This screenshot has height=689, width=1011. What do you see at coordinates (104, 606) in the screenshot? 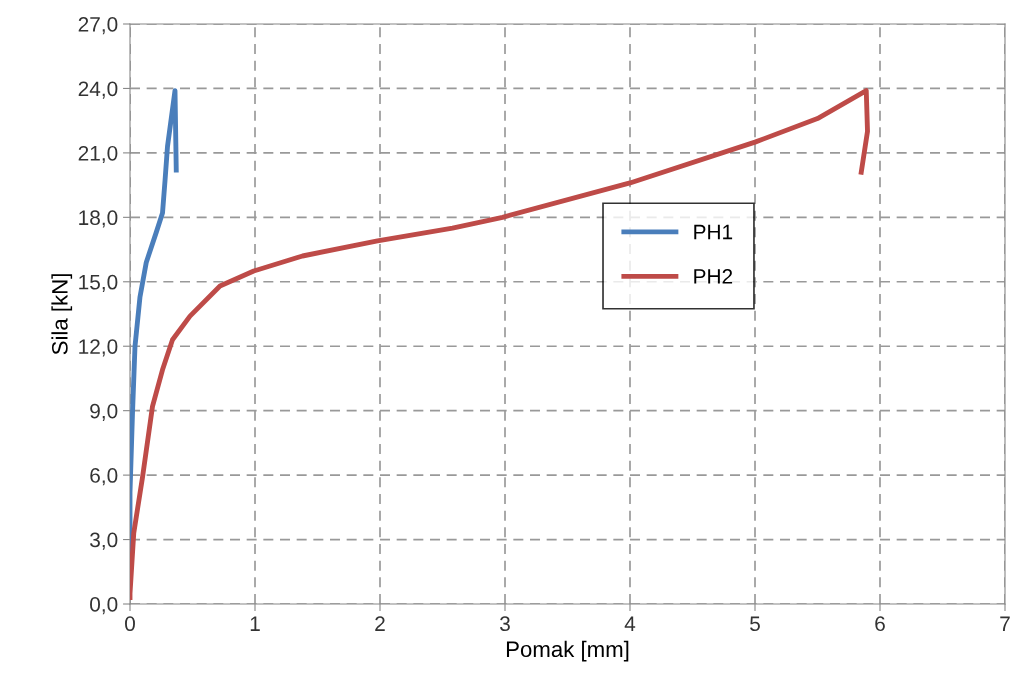
I see `y-tick-label: 0,0` at bounding box center [104, 606].